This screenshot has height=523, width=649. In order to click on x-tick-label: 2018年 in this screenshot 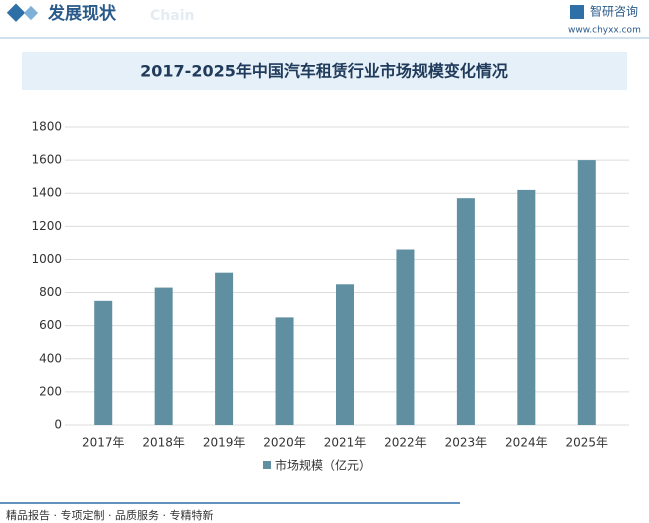, I will do `click(163, 443)`.